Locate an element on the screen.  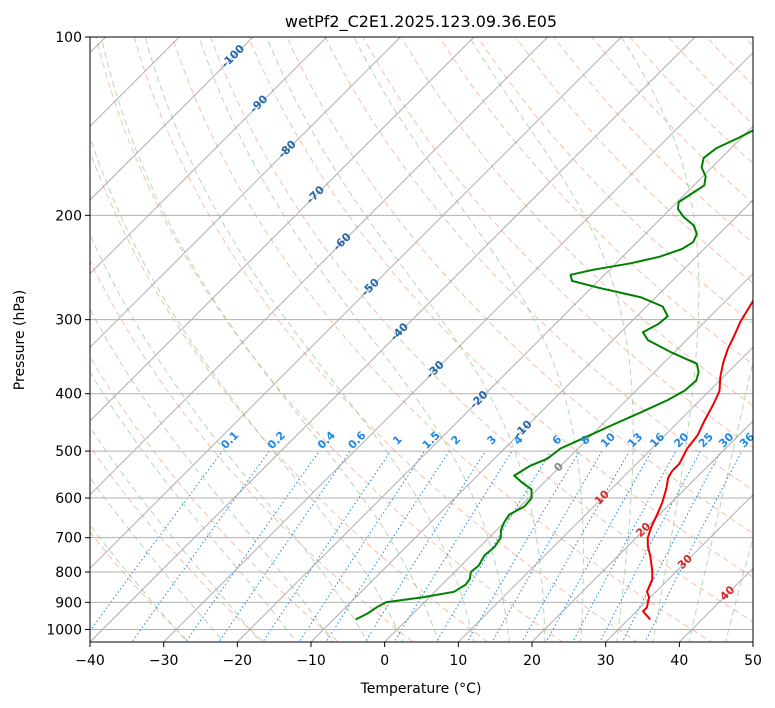
y-tick-label: 300 is located at coordinates (68, 321).